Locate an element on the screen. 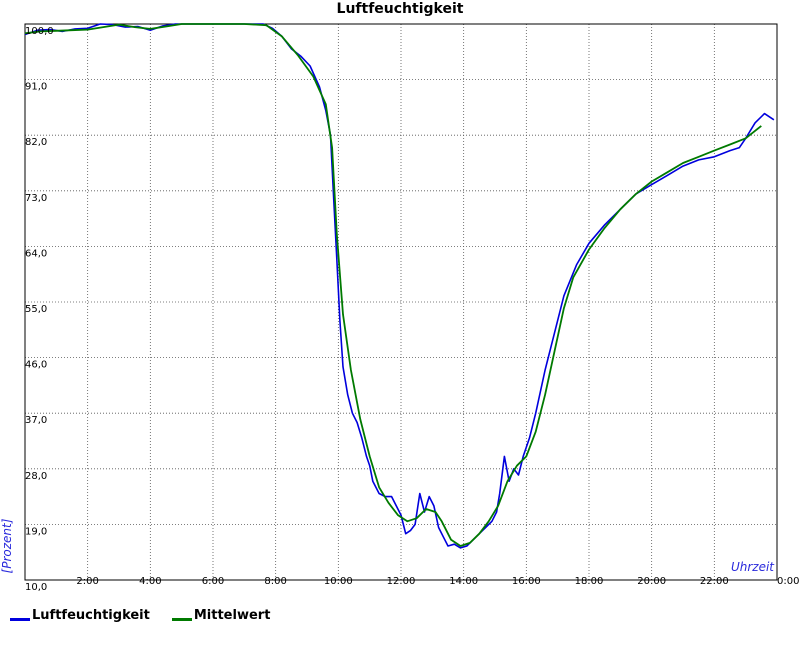 Image resolution: width=800 pixels, height=650 pixels. legend-item-mittelwert: Mittelwert is located at coordinates (221, 615).